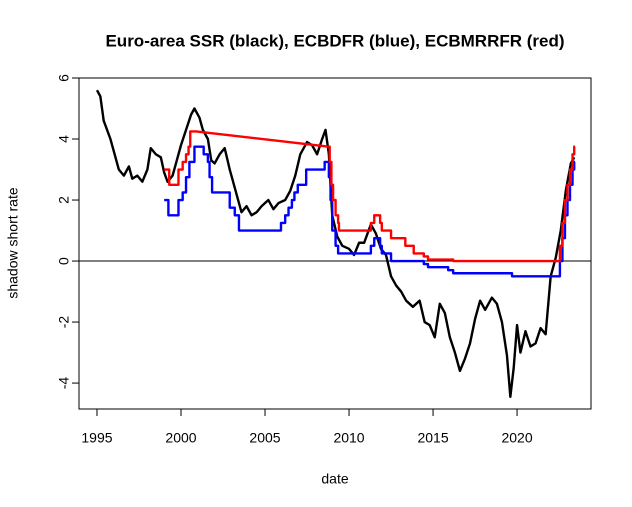 The height and width of the screenshot is (507, 632). I want to click on y-axis-label: shadow short rate, so click(13, 242).